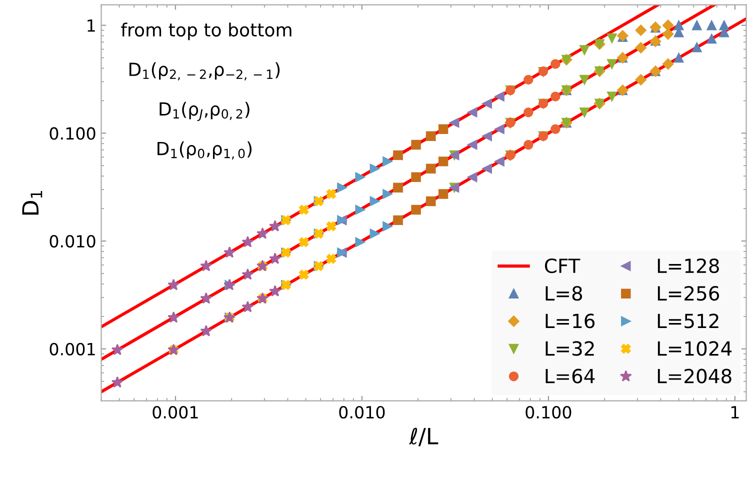 This screenshot has width=750, height=480. Describe the element at coordinates (562, 266) in the screenshot. I see `legend-label: CFT` at that location.